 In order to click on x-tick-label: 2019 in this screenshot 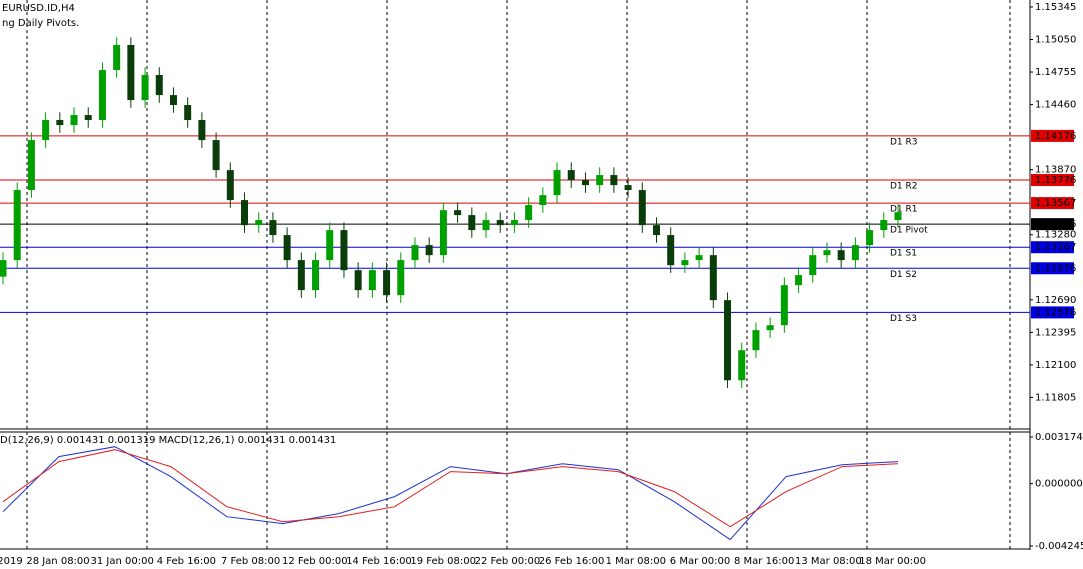, I will do `click(11, 561)`.